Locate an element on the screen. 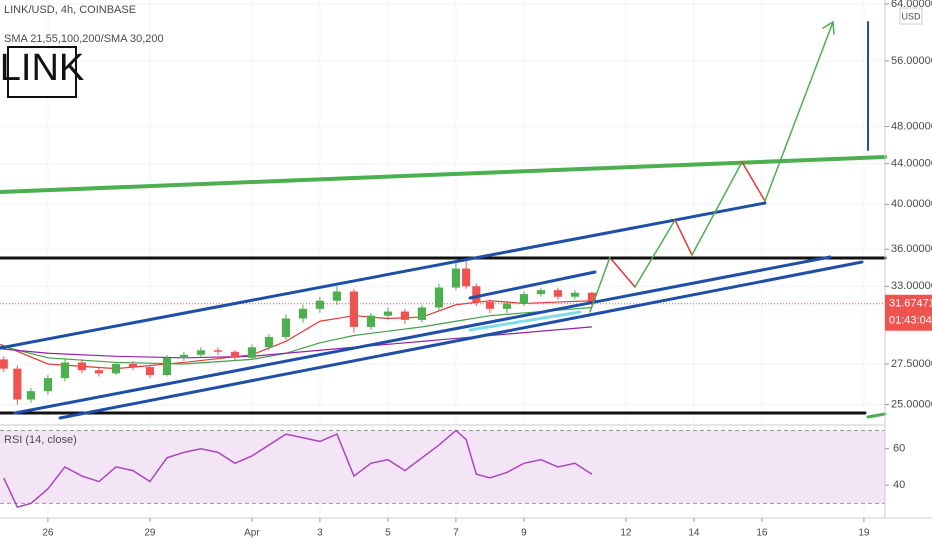  x-tick-label: Apr is located at coordinates (252, 533).